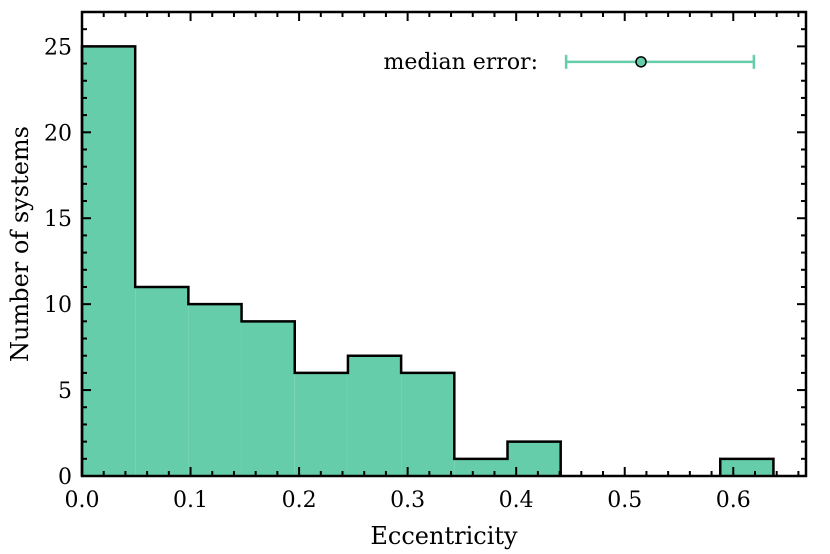 Image resolution: width=830 pixels, height=554 pixels. What do you see at coordinates (641, 62) in the screenshot?
I see `median-error-point` at bounding box center [641, 62].